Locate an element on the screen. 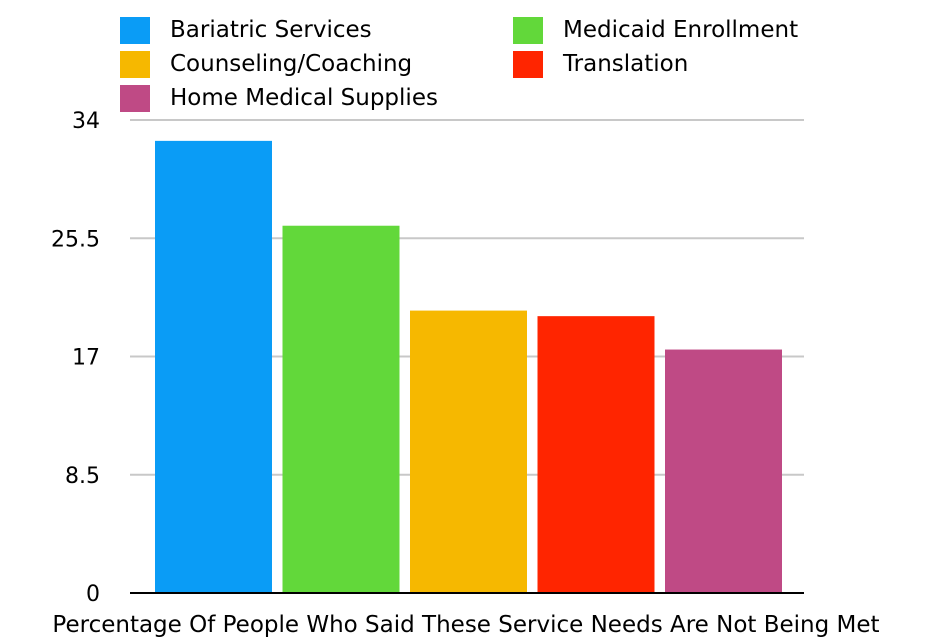  legend-label: Bariatric Services is located at coordinates (271, 30).